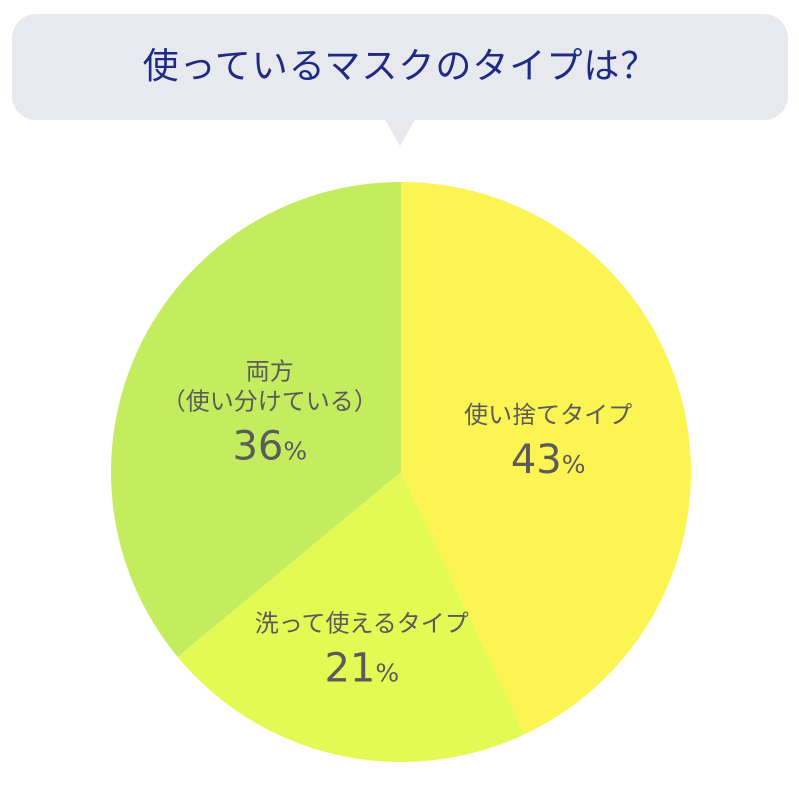 The width and height of the screenshot is (799, 800). I want to click on slice-label-value-2: 21%, so click(361, 668).